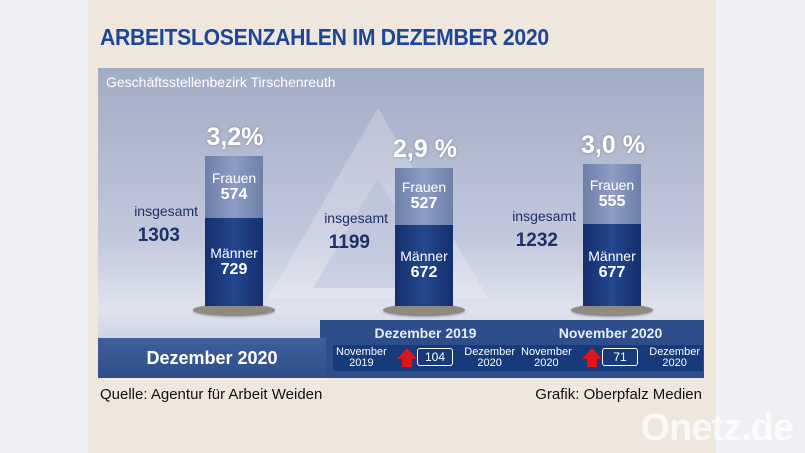  I want to click on bar-segment-maenner: Männer 729, so click(234, 261).